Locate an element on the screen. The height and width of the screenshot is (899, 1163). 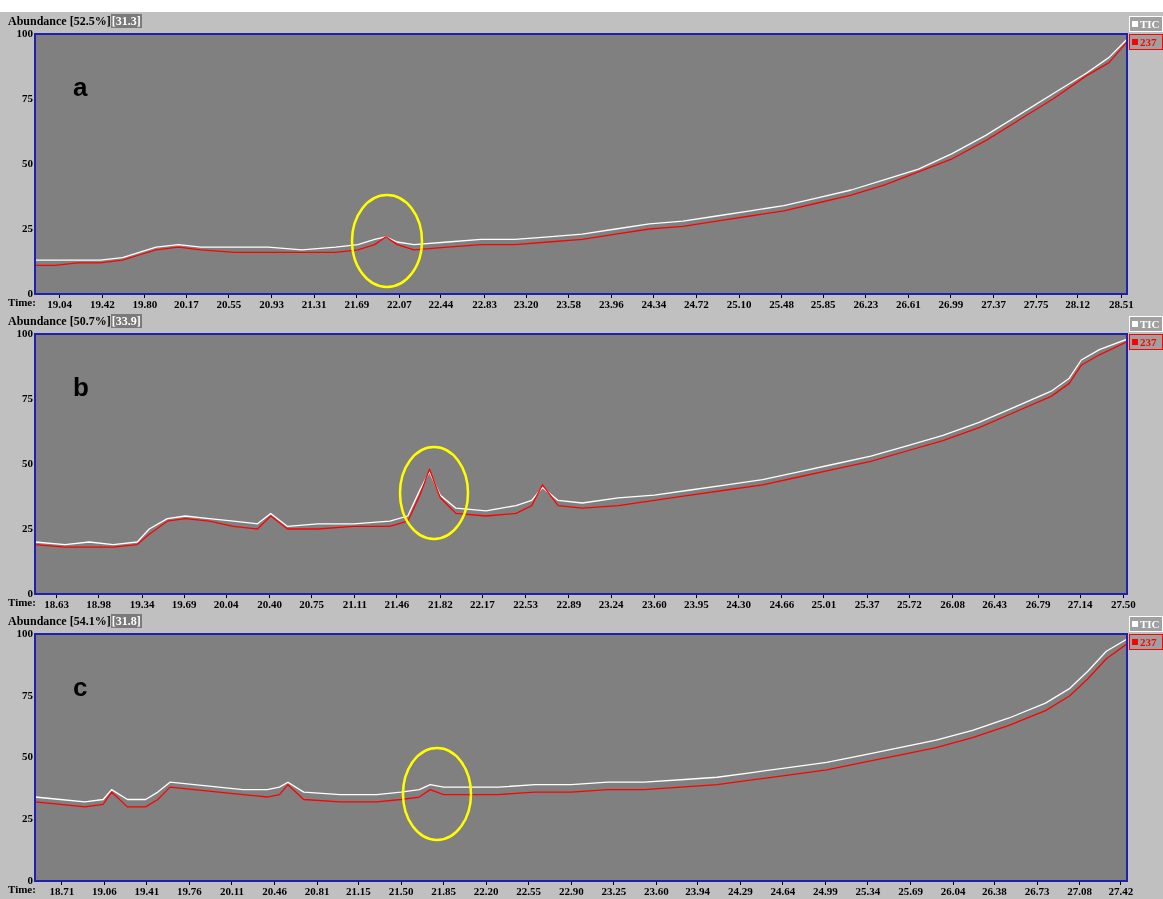
x-tick-label: 21.50 is located at coordinates (401, 891).